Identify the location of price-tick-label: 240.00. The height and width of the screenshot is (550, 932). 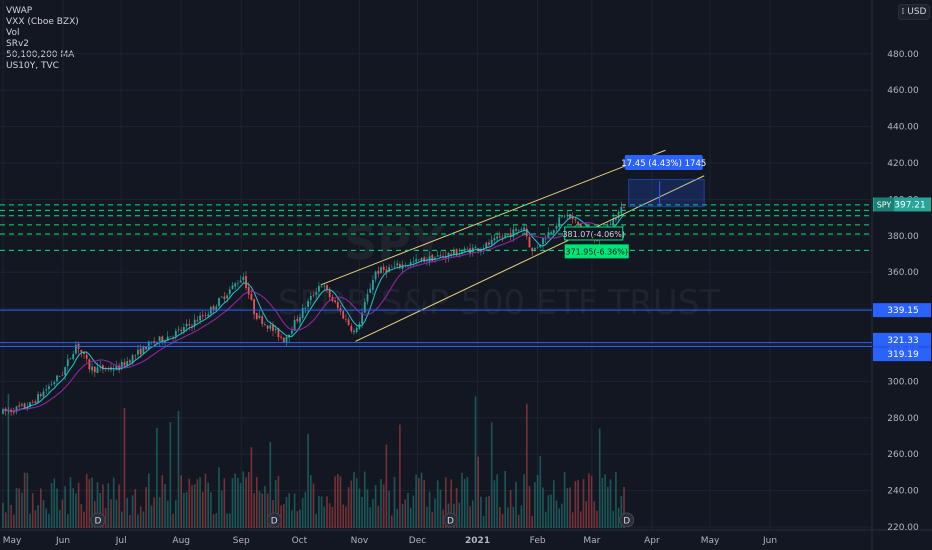
(903, 492).